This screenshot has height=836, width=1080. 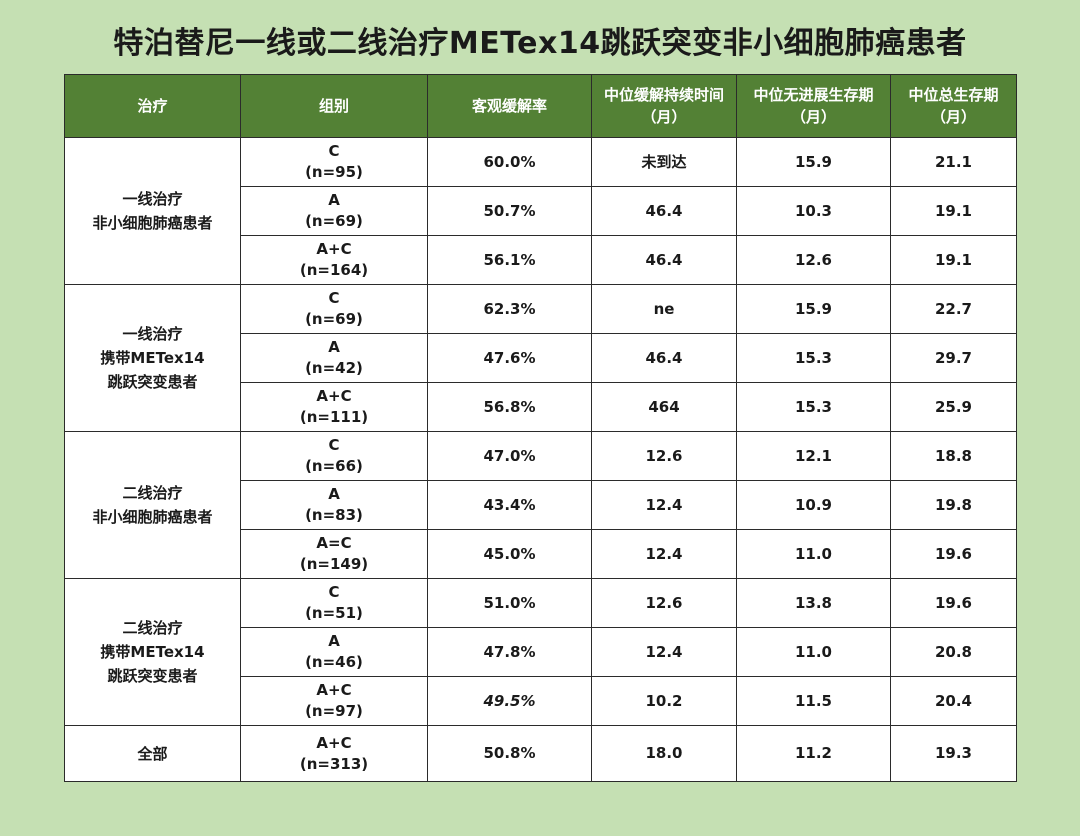 What do you see at coordinates (334, 417) in the screenshot?
I see `group-count: (n=111)` at bounding box center [334, 417].